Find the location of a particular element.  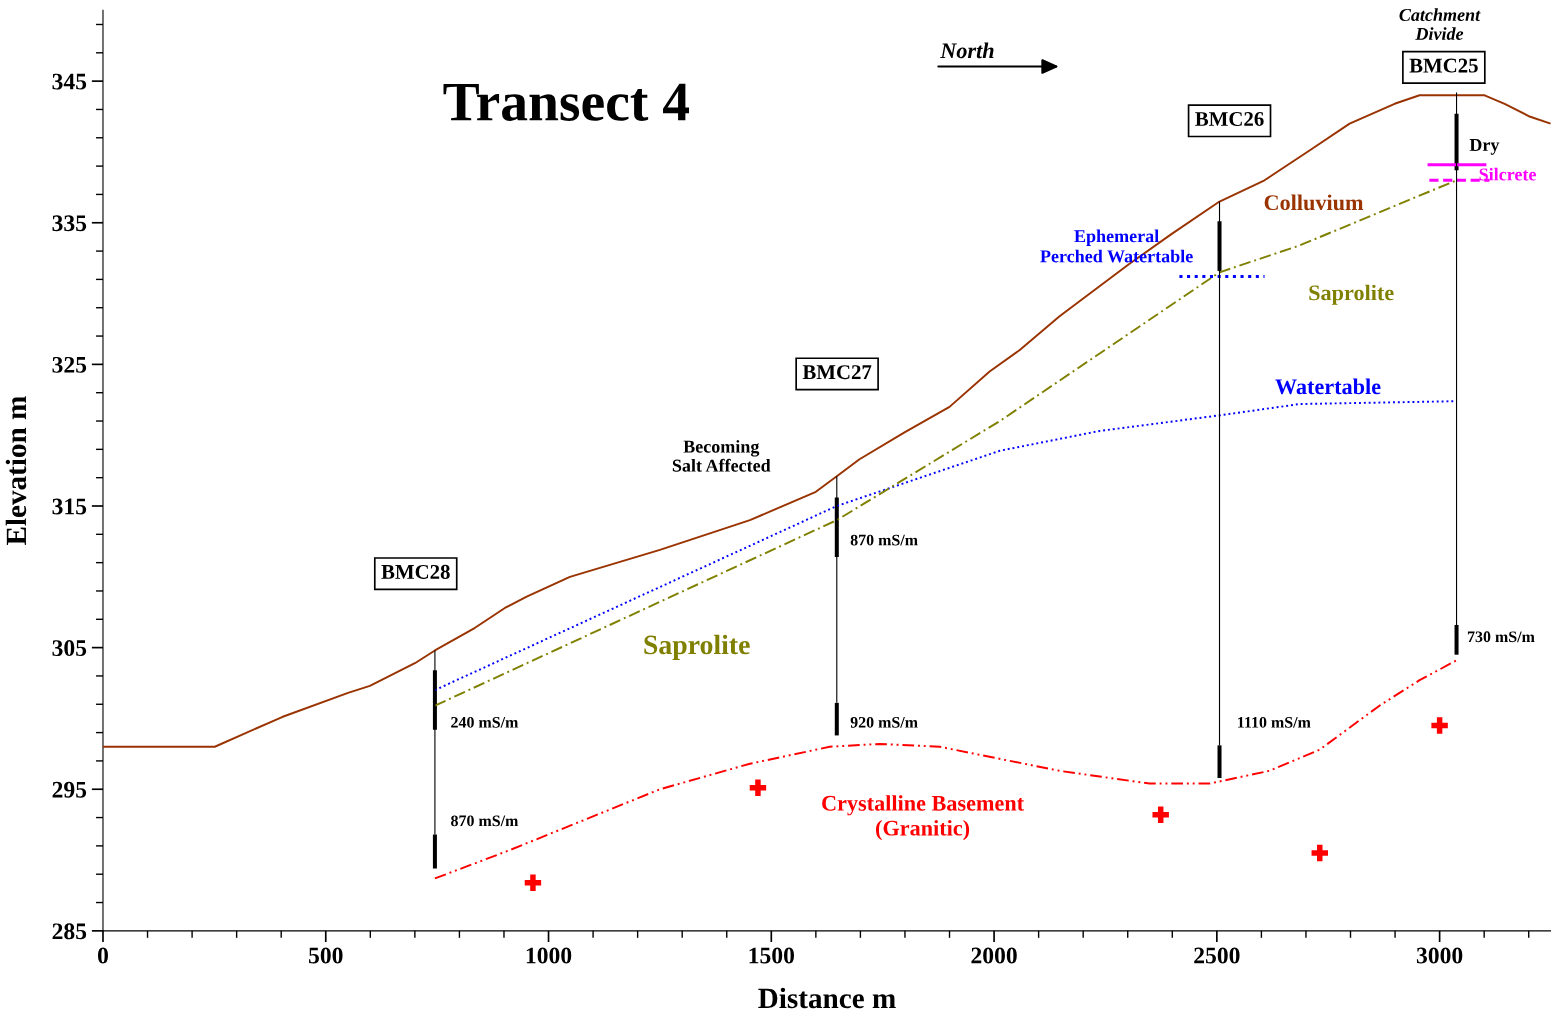

series-label: Colluvium is located at coordinates (1314, 202).